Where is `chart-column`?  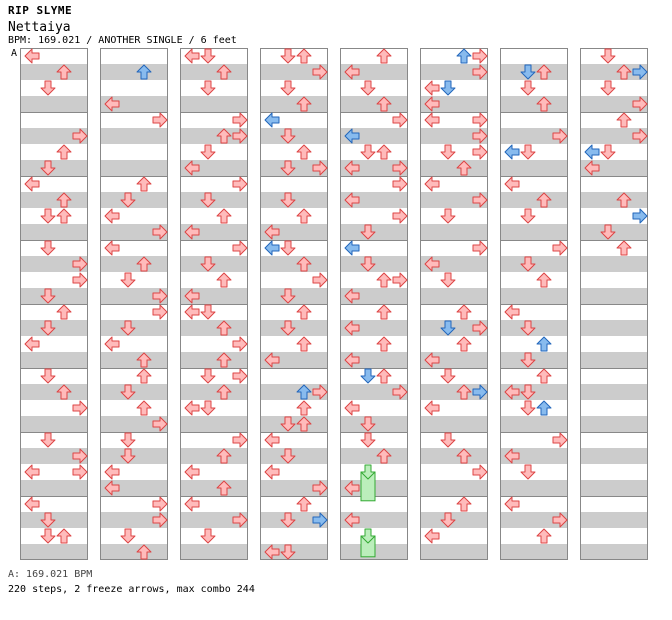
chart-column is located at coordinates (454, 304).